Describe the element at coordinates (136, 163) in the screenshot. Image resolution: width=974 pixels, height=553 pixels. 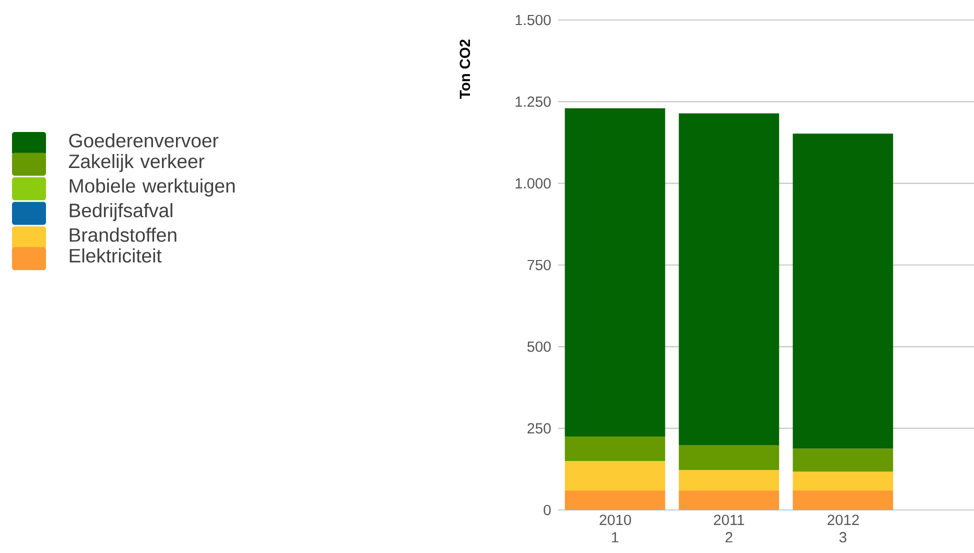
I see `legend-label: Zakelijk verkeer` at that location.